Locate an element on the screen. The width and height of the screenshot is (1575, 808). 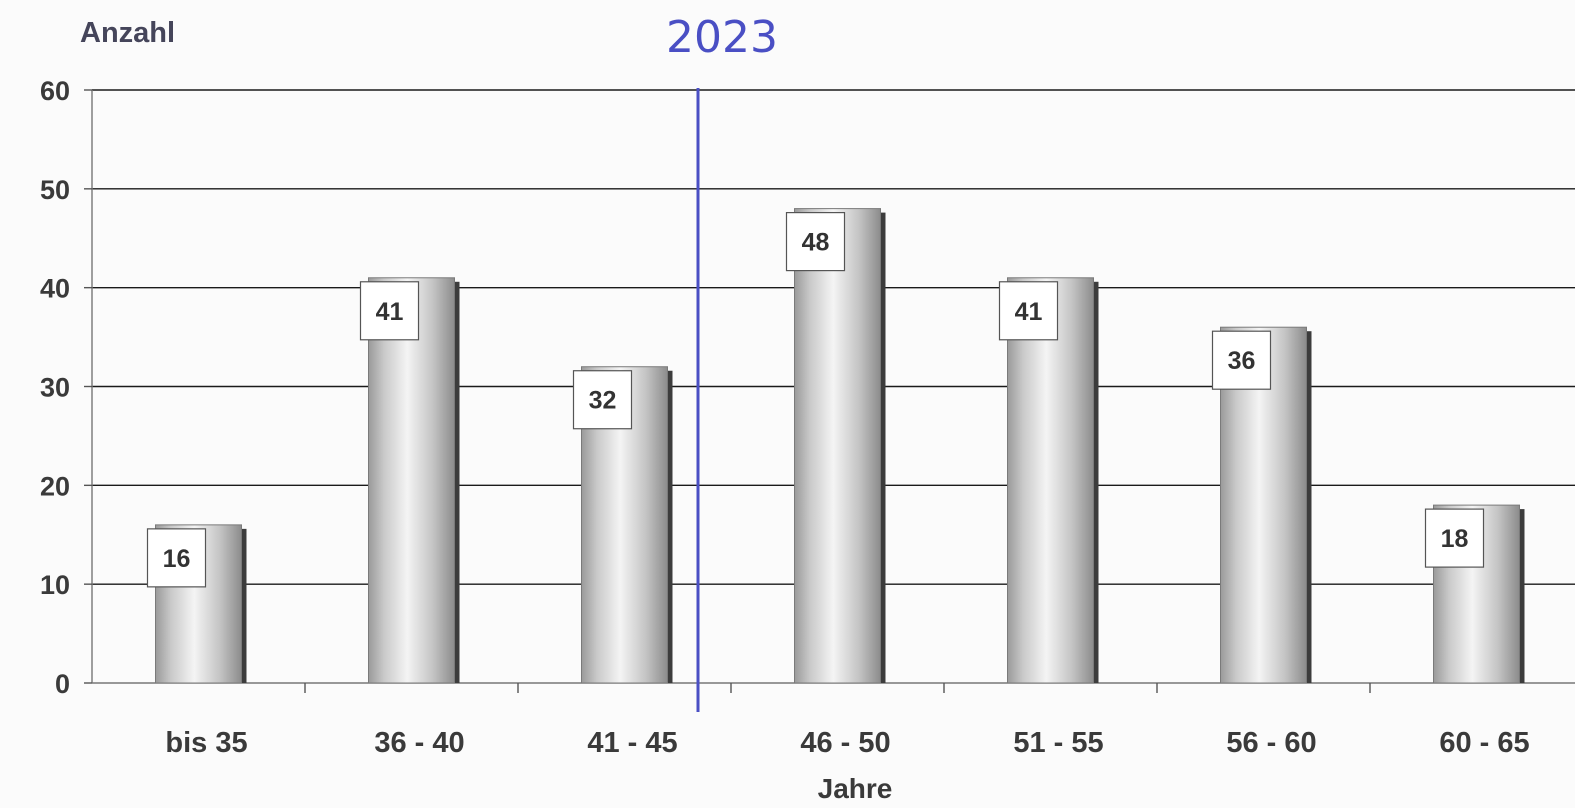
y-axis-title: Anzahl is located at coordinates (127, 33).